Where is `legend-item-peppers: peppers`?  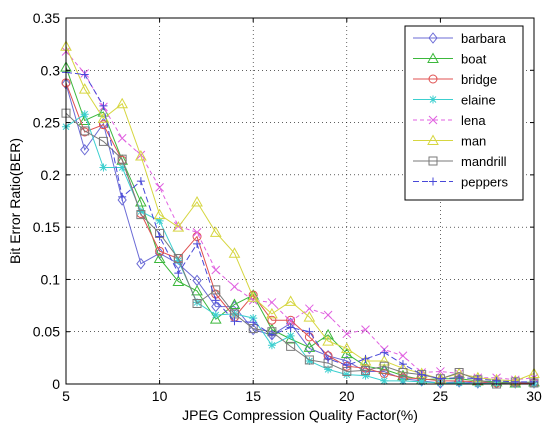 legend-item-peppers: peppers is located at coordinates (460, 182).